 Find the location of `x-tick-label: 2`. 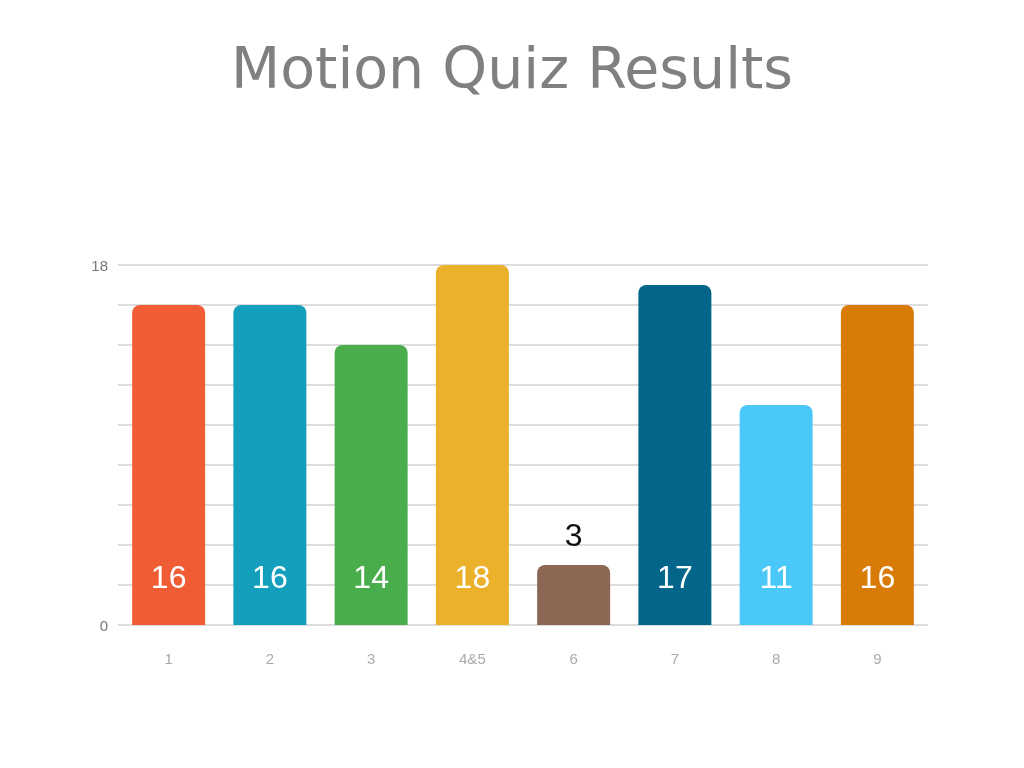

x-tick-label: 2 is located at coordinates (270, 658).